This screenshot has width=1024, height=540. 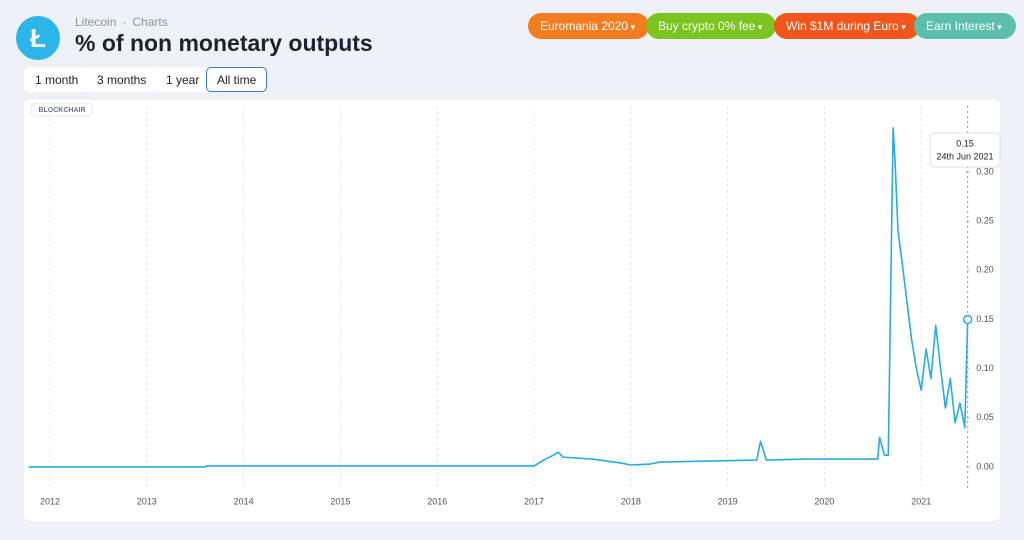 What do you see at coordinates (985, 221) in the screenshot?
I see `y-tick-label: 0.25` at bounding box center [985, 221].